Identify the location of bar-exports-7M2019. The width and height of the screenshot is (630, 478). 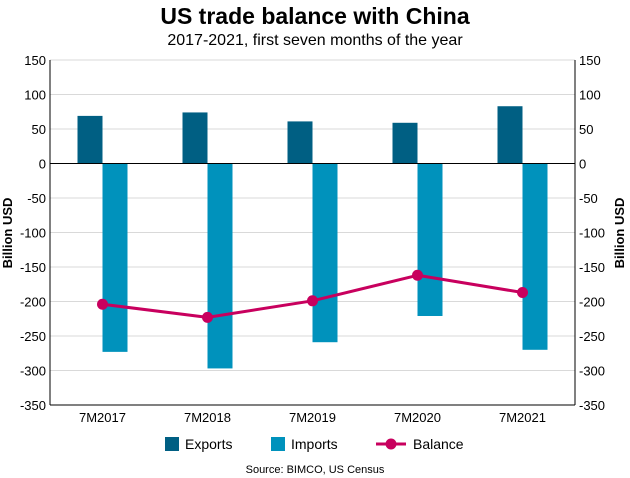
(300, 142).